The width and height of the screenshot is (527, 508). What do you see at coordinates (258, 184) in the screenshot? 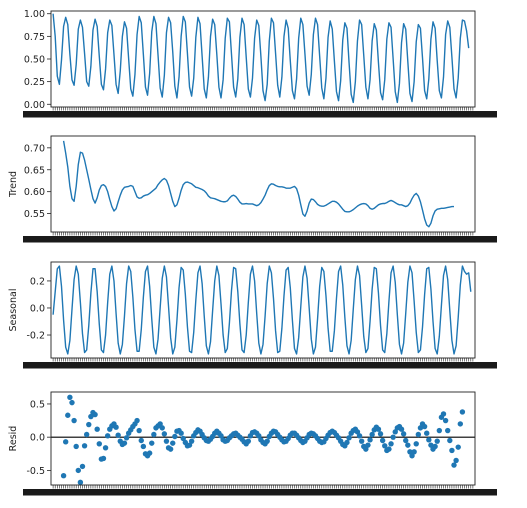
I see `trend-series-line` at bounding box center [258, 184].